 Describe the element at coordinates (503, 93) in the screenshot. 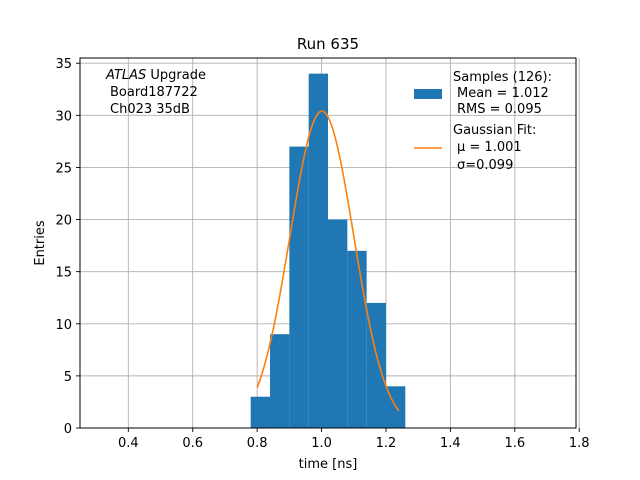

I see `legend-samples-mean: Mean = 1.012` at that location.